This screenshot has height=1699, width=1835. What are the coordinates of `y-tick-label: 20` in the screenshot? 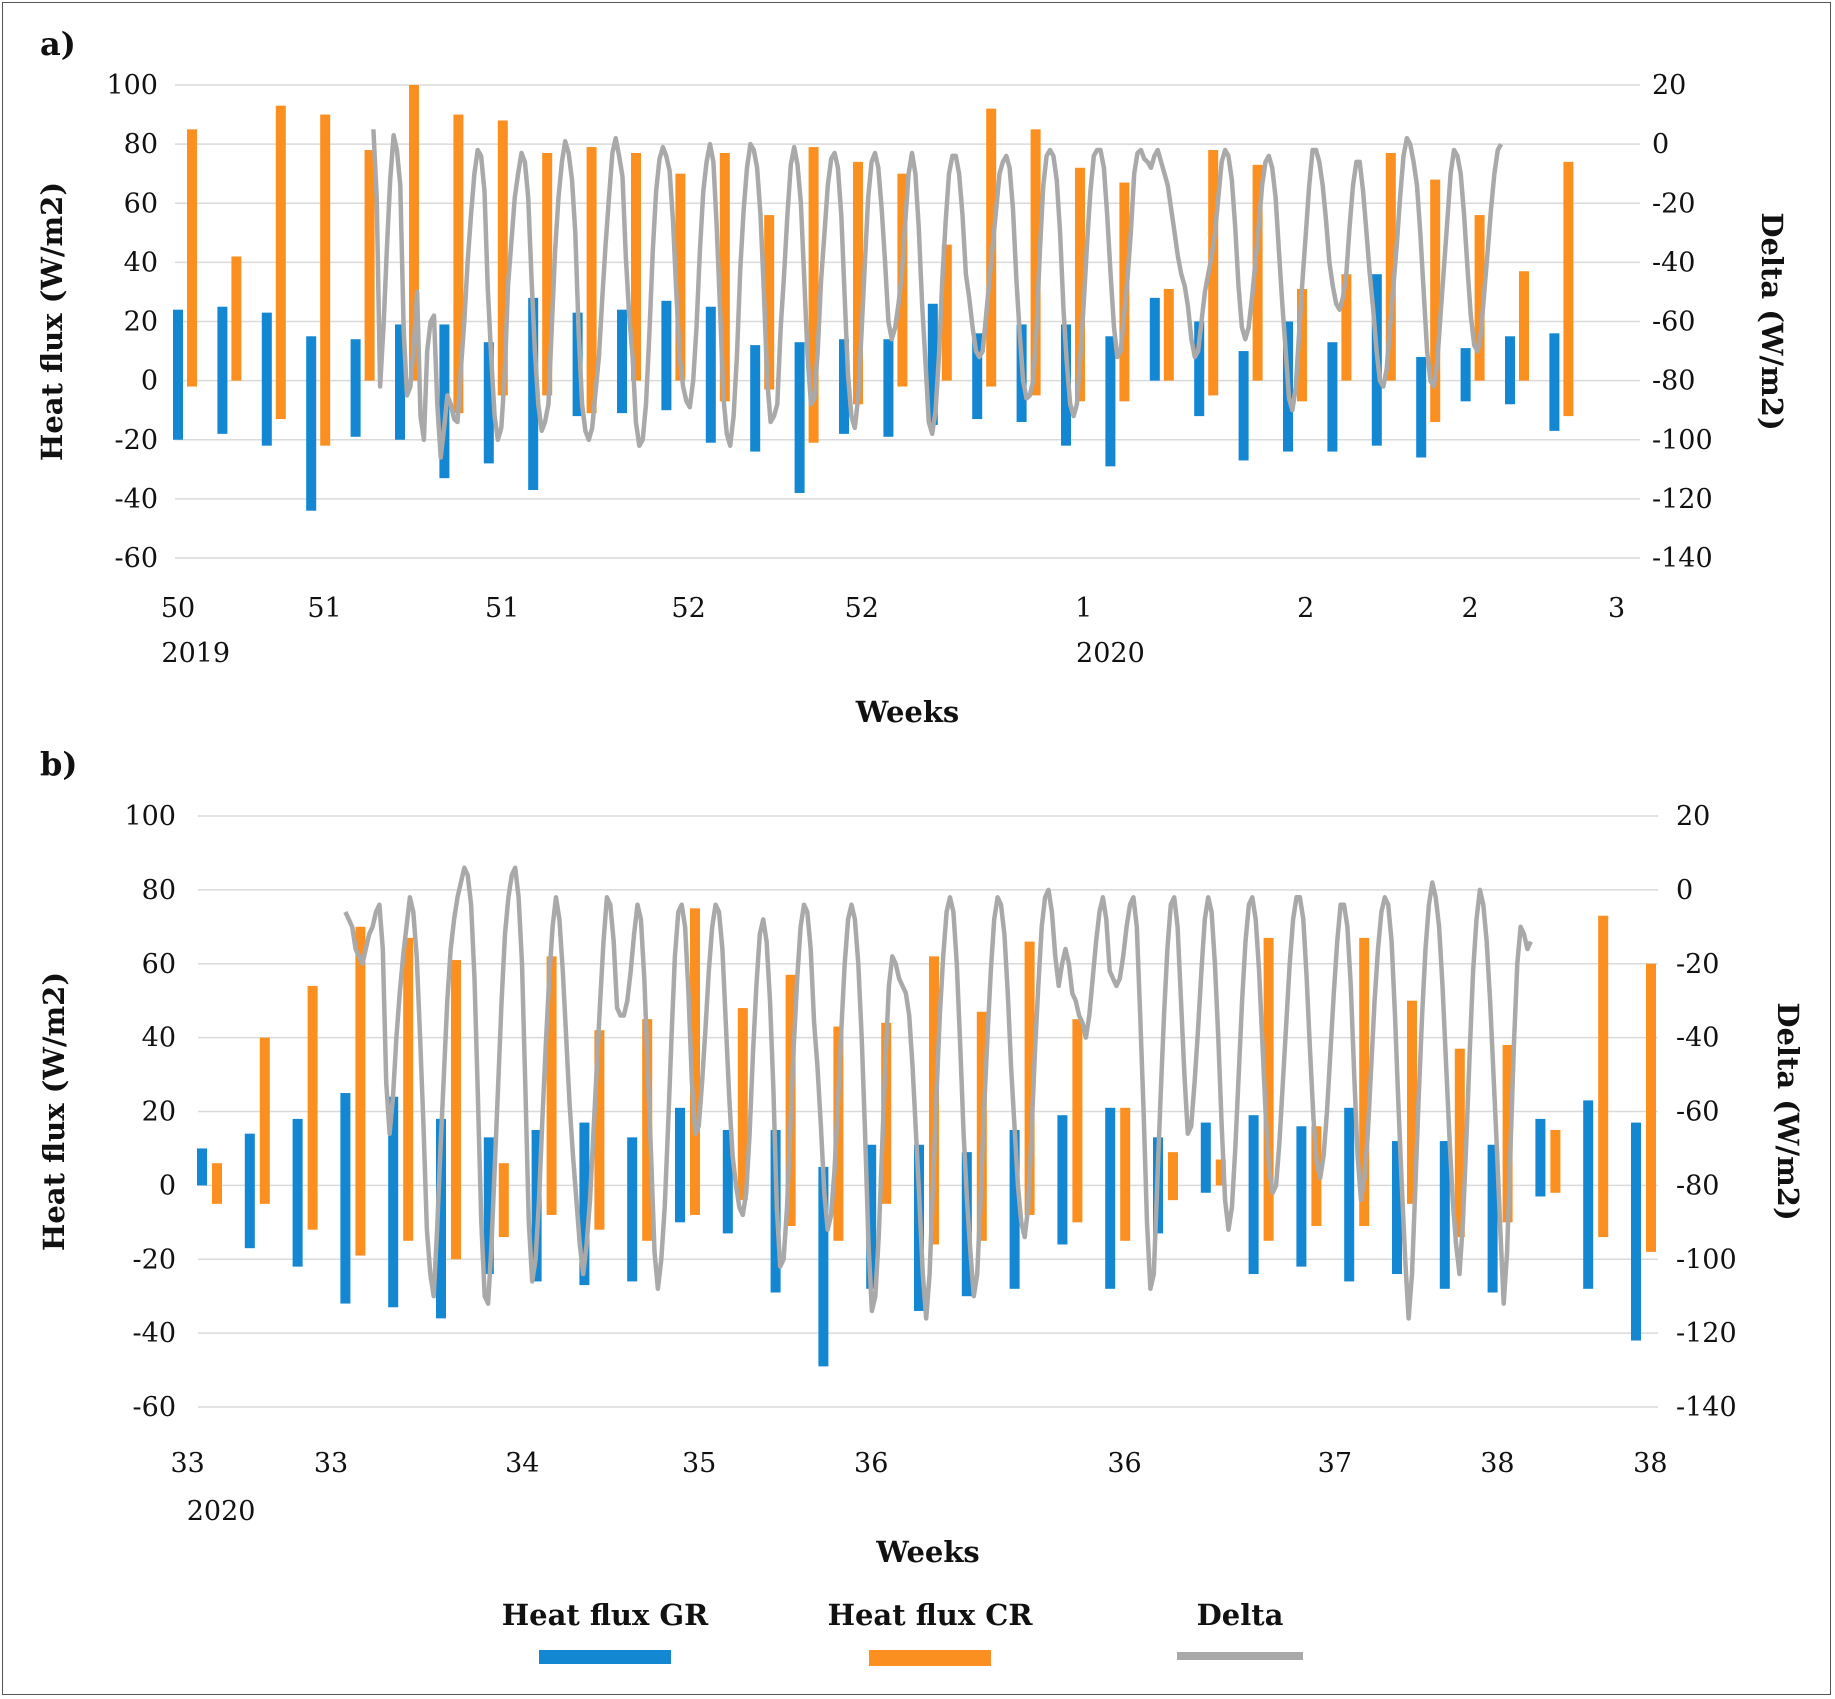 It's located at (159, 1112).